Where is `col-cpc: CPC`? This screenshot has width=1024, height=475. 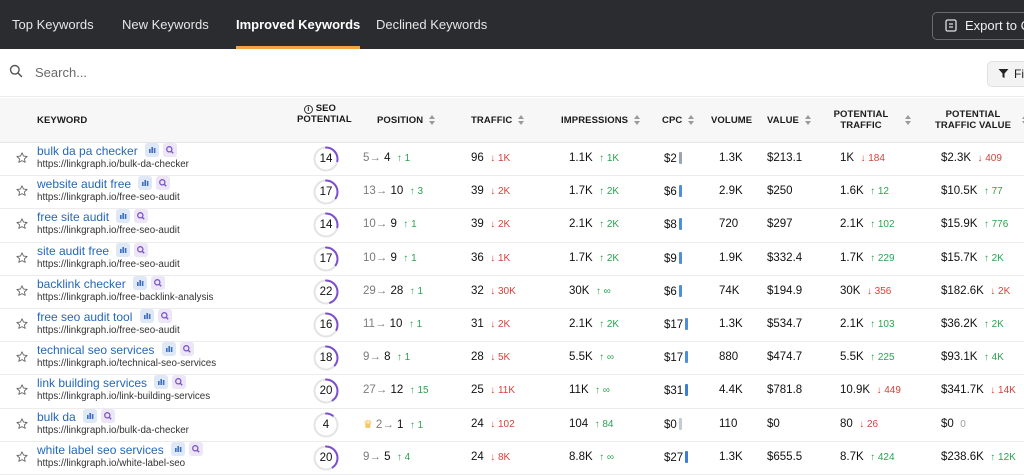 col-cpc: CPC is located at coordinates (678, 120).